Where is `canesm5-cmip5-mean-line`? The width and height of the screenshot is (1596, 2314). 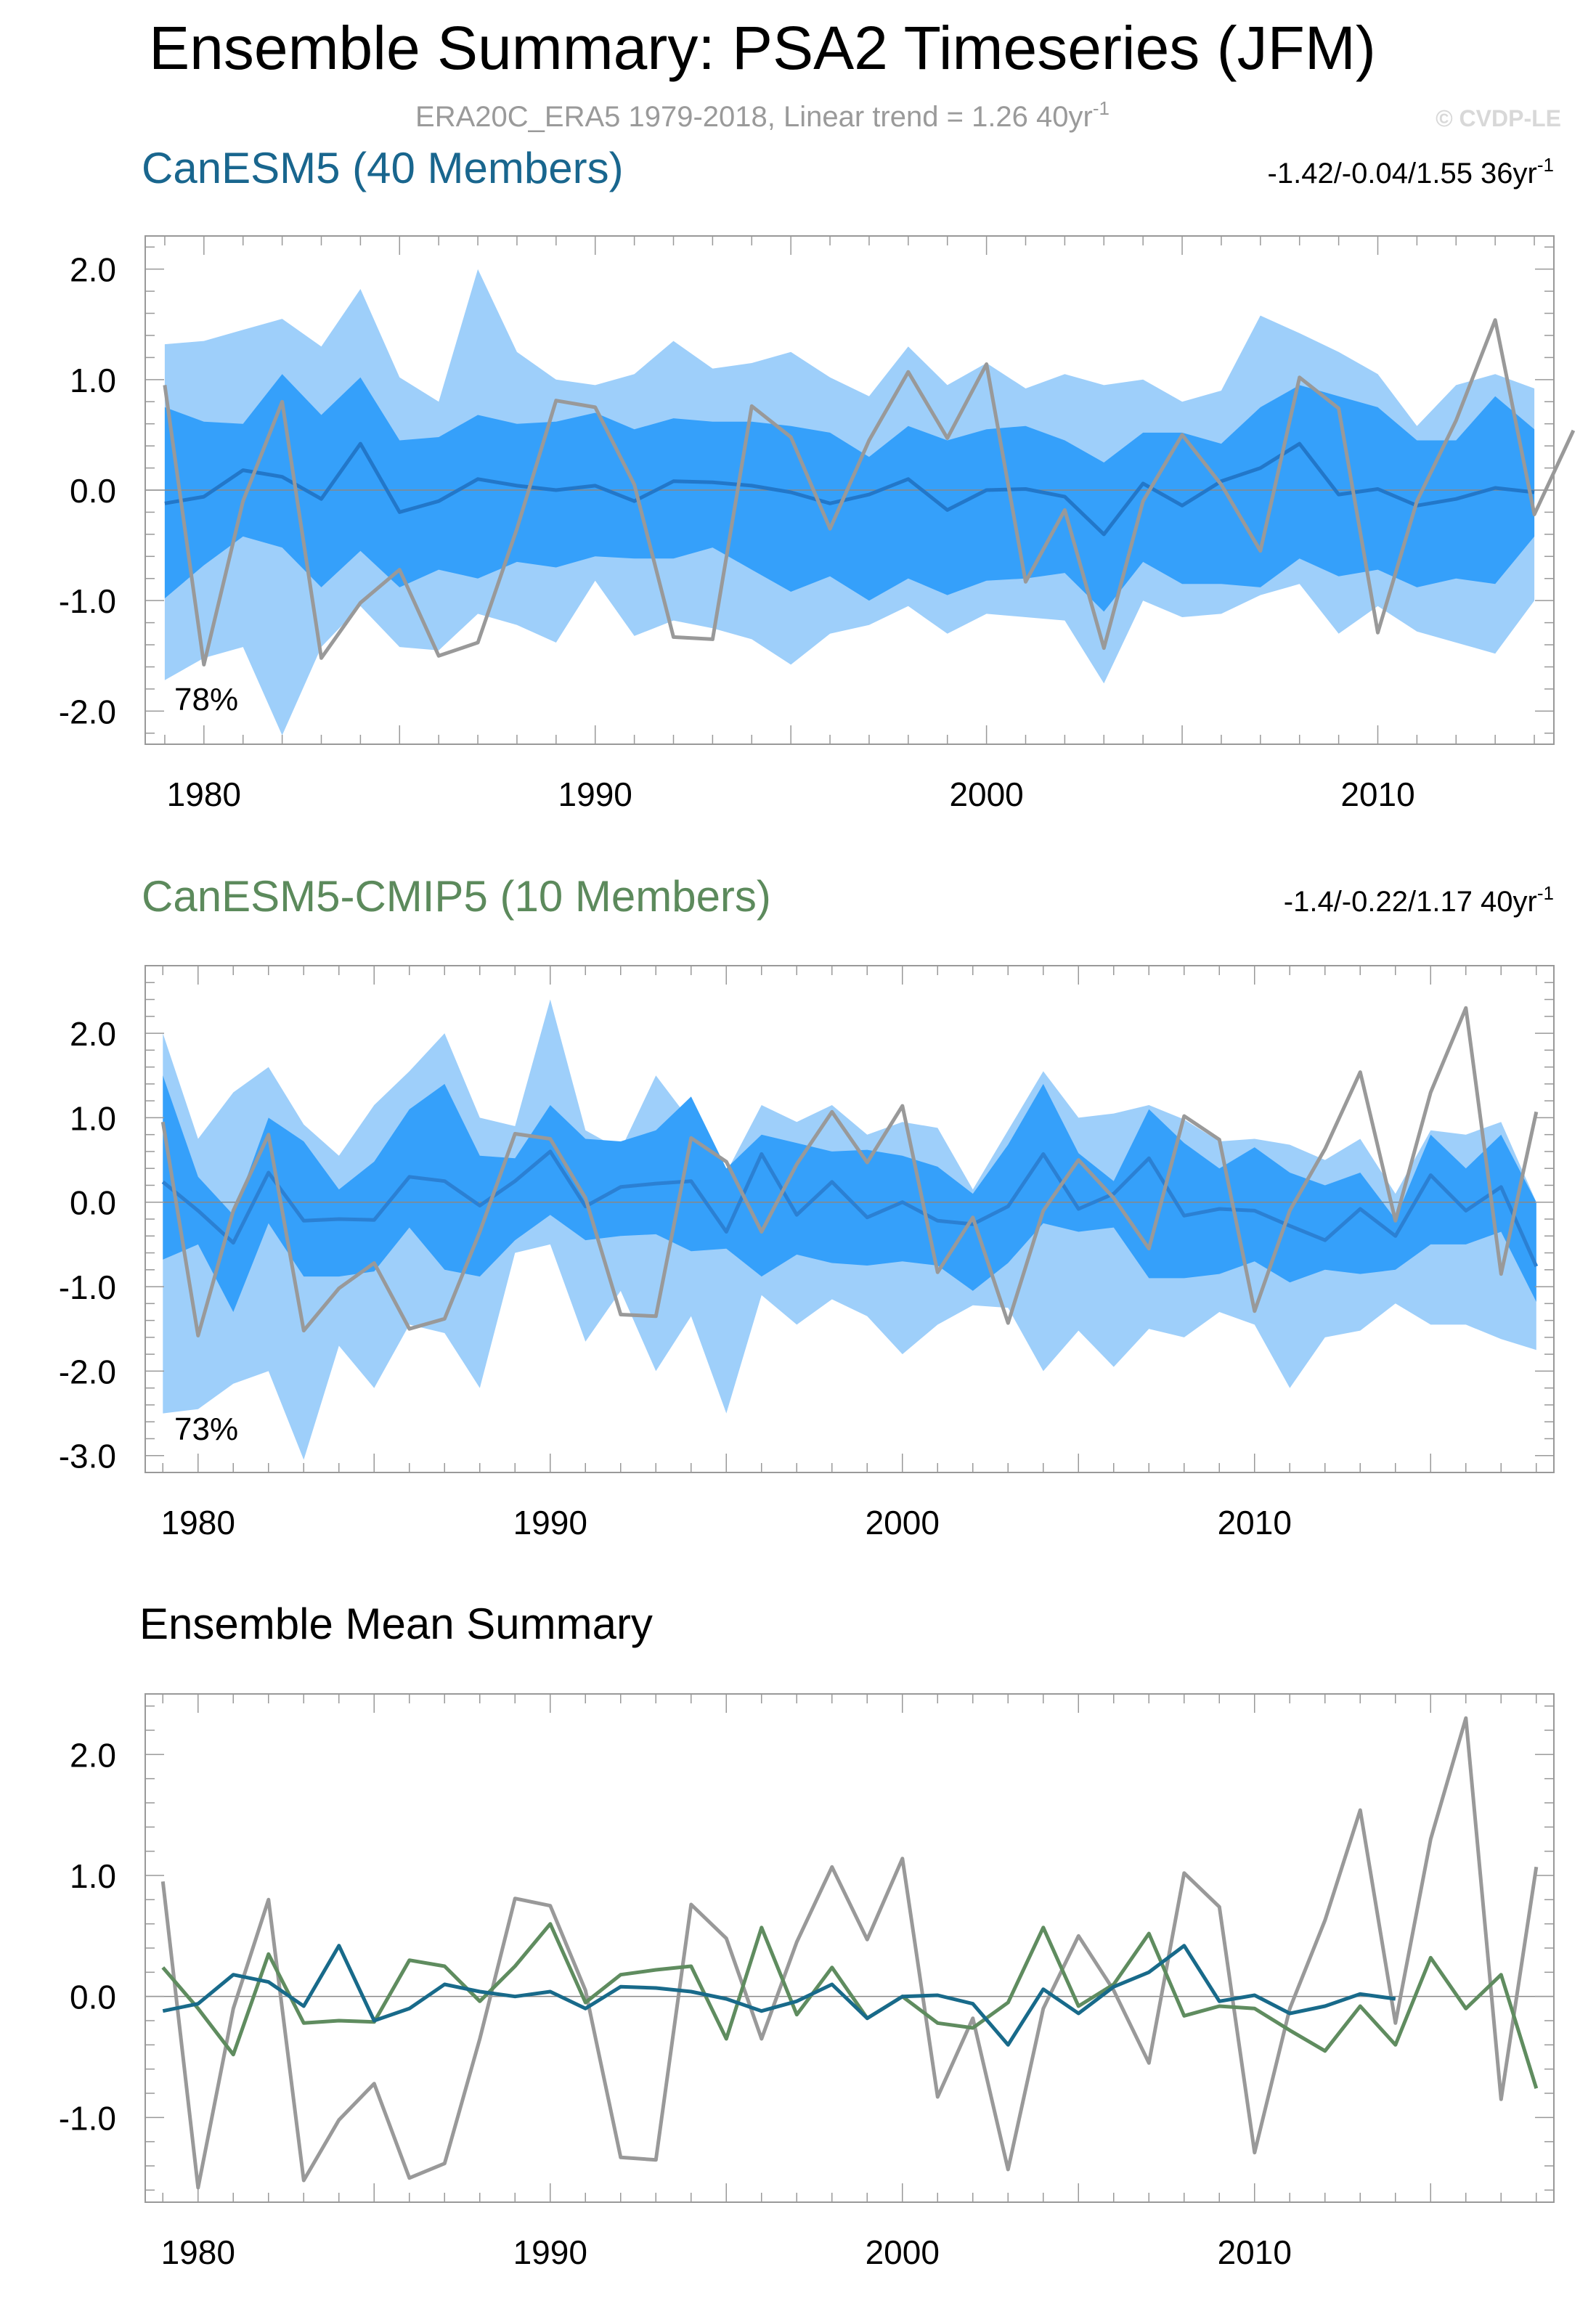
canesm5-cmip5-mean-line is located at coordinates (850, 2006).